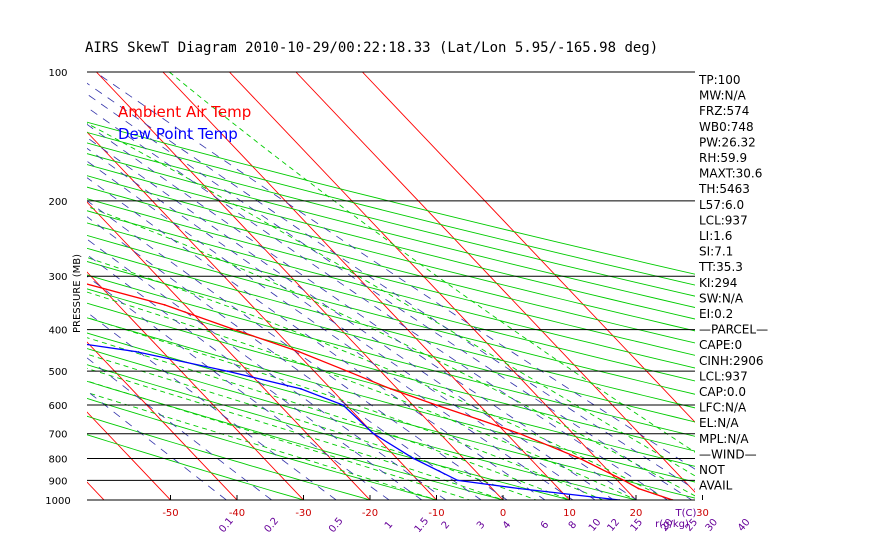 This screenshot has height=560, width=870. I want to click on index-label: —PARCEL—, so click(733, 330).